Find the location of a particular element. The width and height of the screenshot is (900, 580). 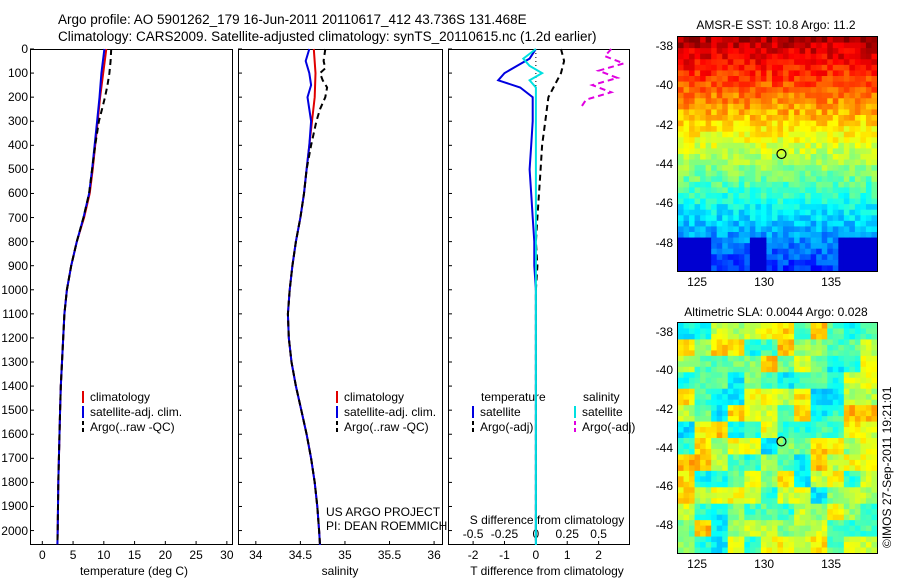

depth-tick-label: 800 is located at coordinates (17, 241).